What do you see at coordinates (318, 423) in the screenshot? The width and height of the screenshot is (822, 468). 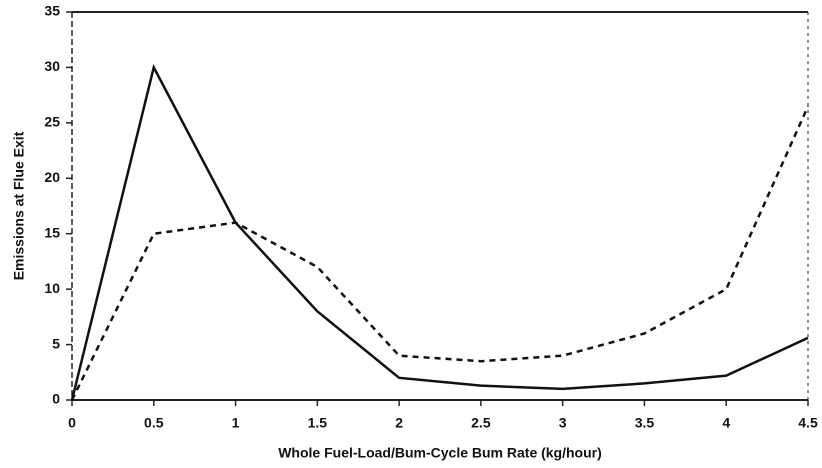 I see `x-tick-label: 1.5` at bounding box center [318, 423].